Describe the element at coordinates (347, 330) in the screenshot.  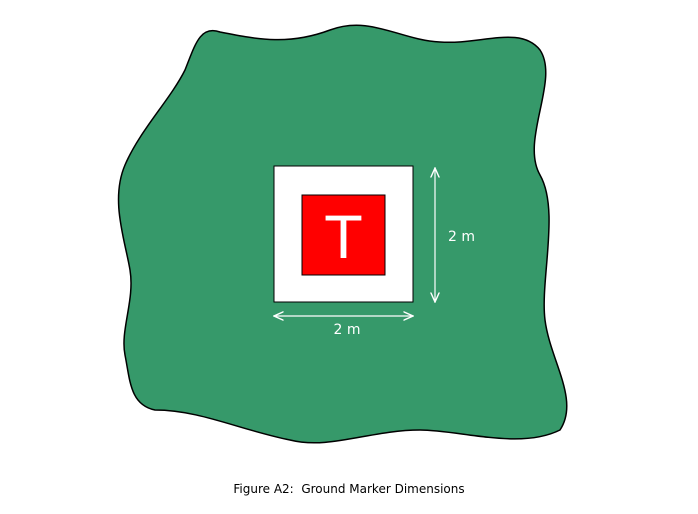
I see `width-dimension-label: 2 m` at that location.